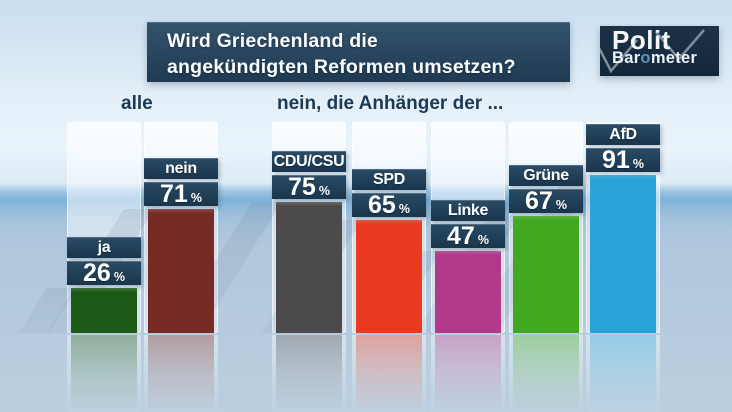  Describe the element at coordinates (623, 134) in the screenshot. I see `bar-name-badge: AfD` at that location.